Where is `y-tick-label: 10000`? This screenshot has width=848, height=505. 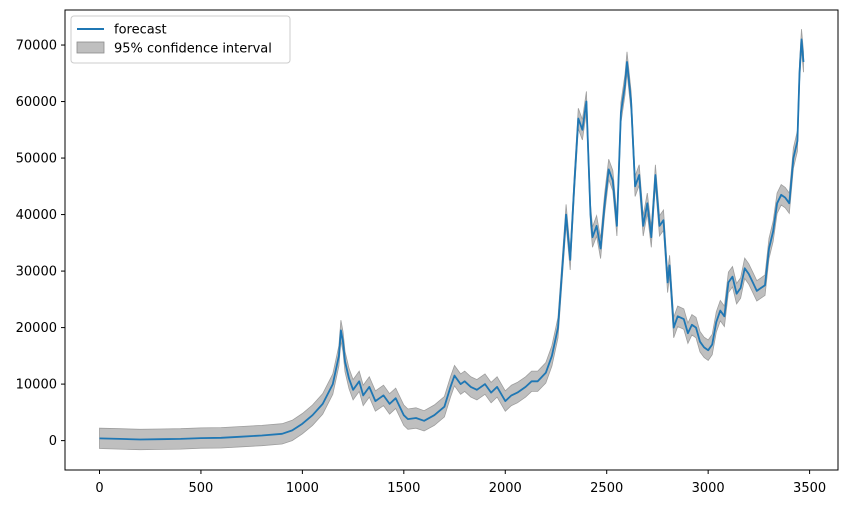
y-tick-label: 10000 is located at coordinates (36, 385).